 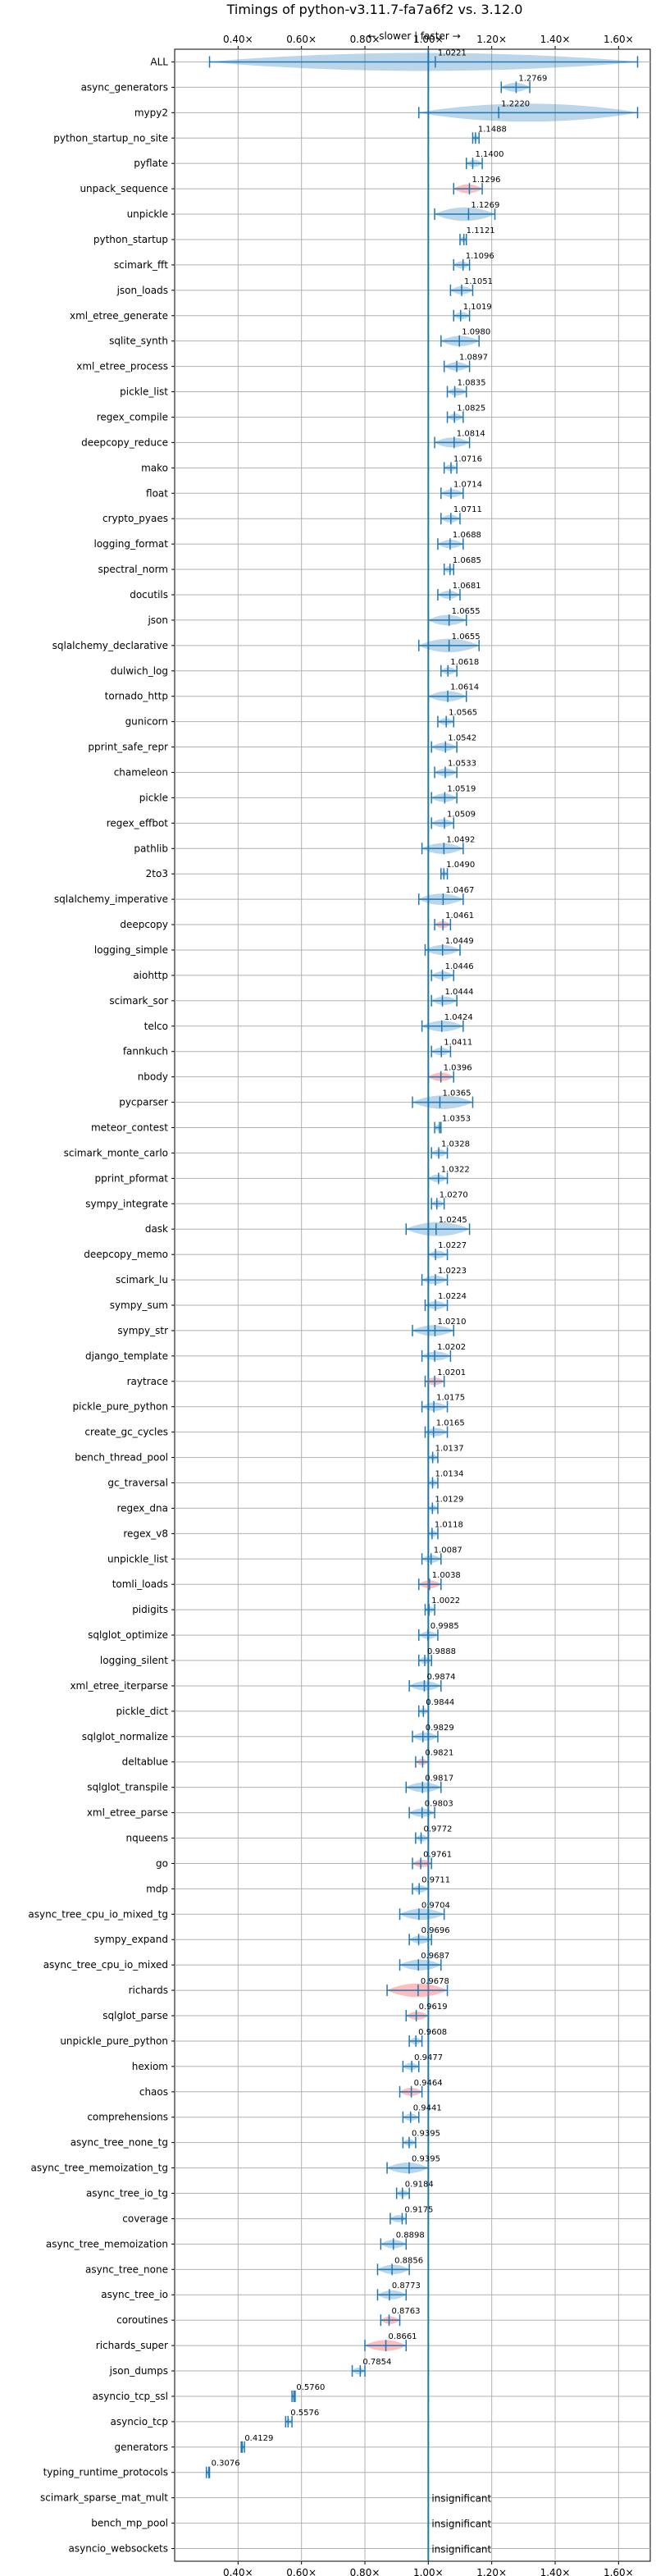 What do you see at coordinates (139, 2422) in the screenshot?
I see `category-label: asyncio_tcp` at bounding box center [139, 2422].